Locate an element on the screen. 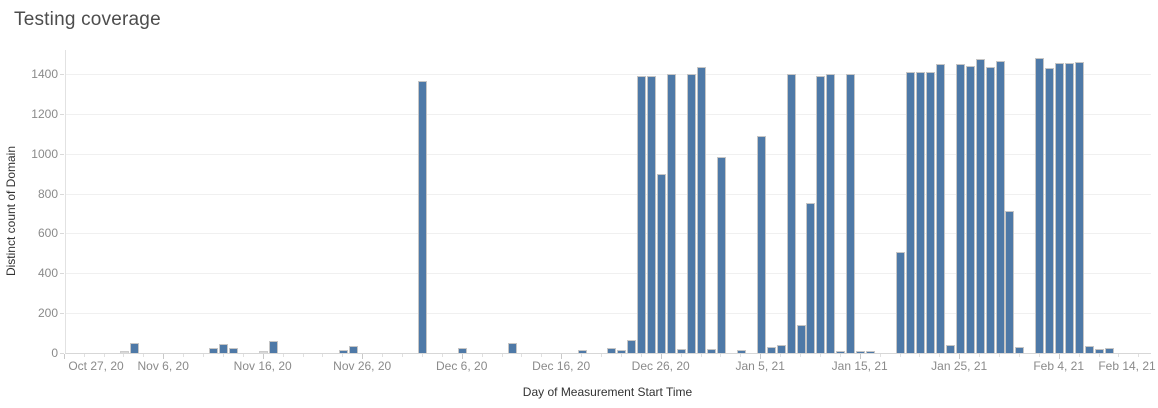  y-tick-label-200: 200 is located at coordinates (47, 313).